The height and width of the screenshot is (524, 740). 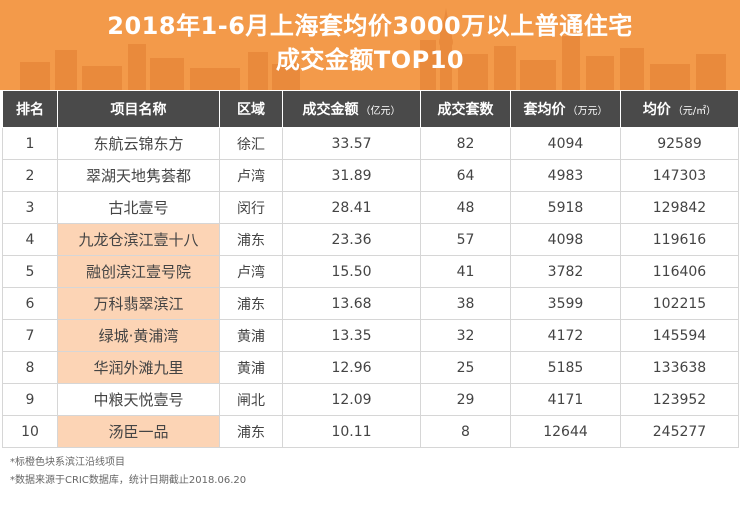 I want to click on cell-avg-unit-price-text: 4171, so click(x=565, y=399).